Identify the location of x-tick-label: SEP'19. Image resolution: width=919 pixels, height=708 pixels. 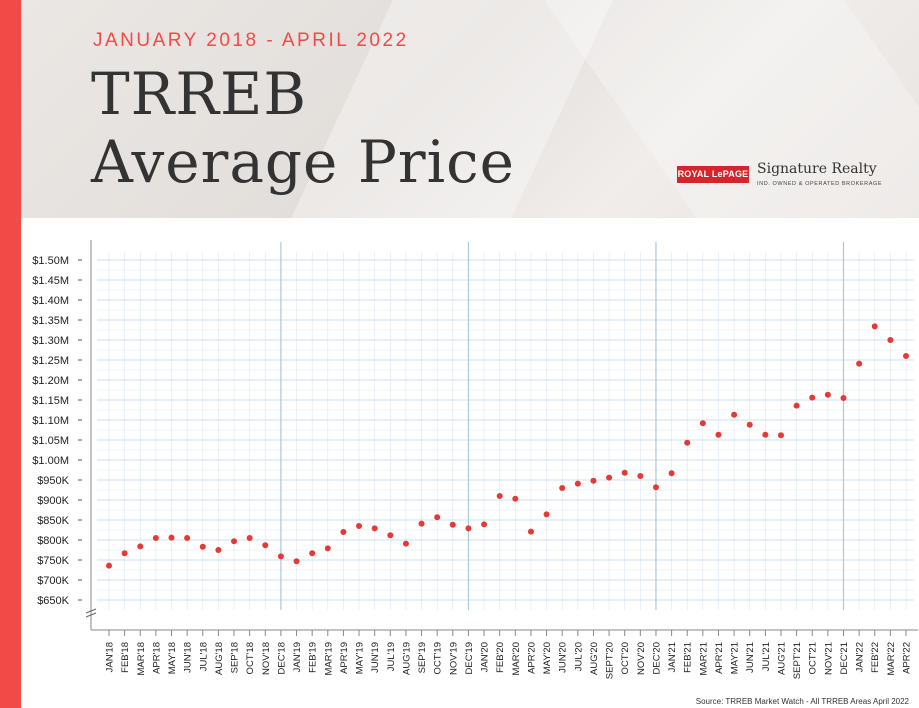
(422, 657).